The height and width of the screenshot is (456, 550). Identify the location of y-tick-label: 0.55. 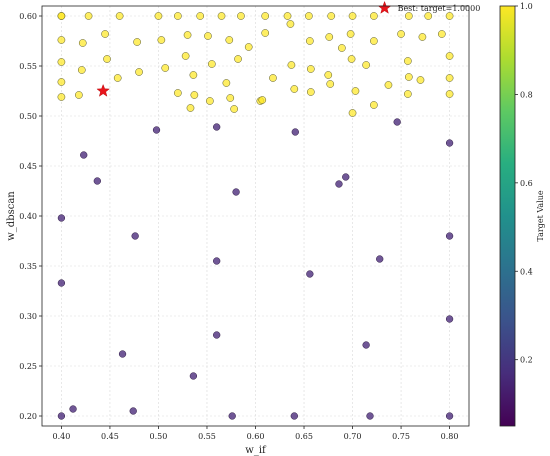
(28, 66).